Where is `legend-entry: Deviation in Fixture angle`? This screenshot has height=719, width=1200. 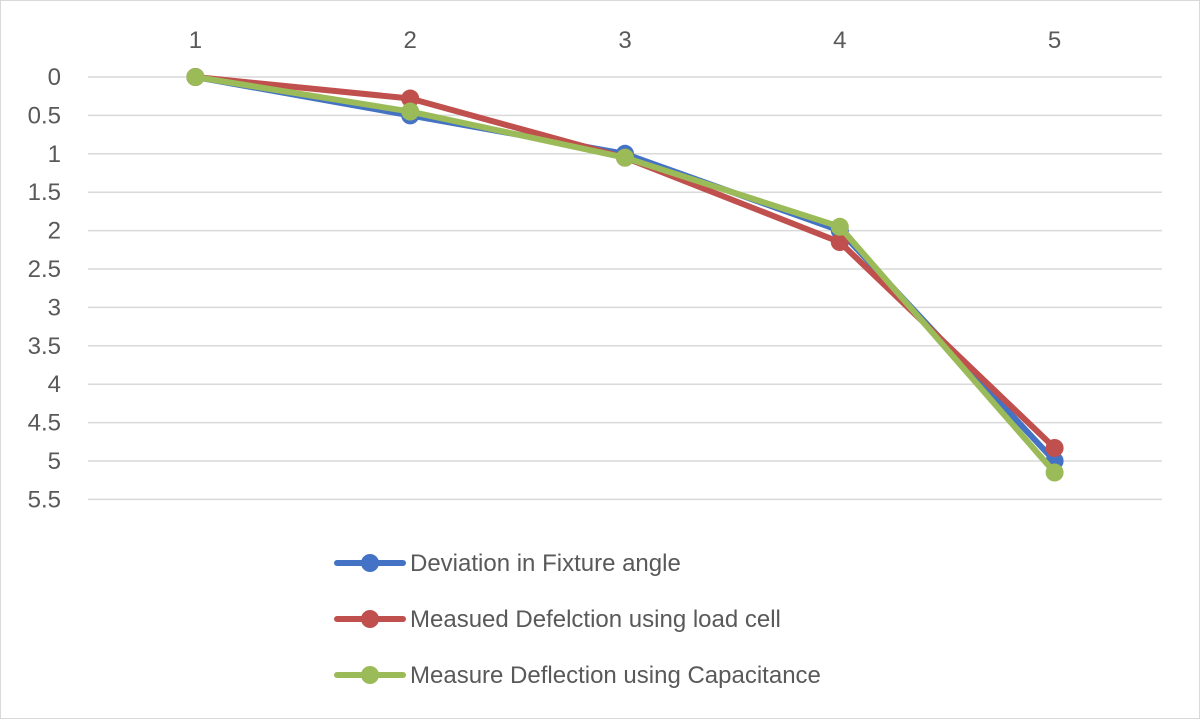 legend-entry: Deviation in Fixture angle is located at coordinates (507, 563).